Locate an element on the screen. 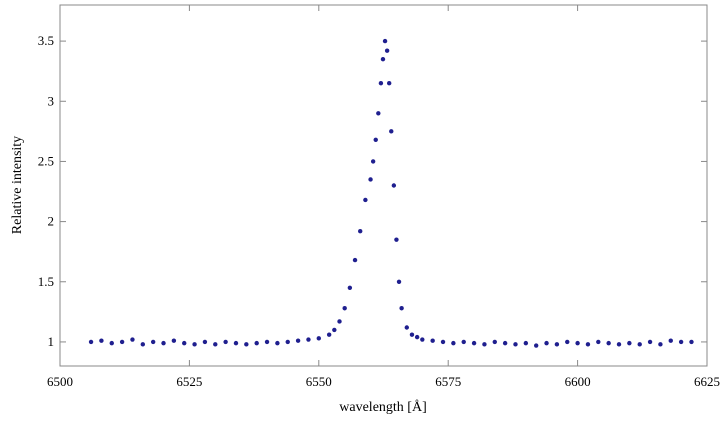 This screenshot has height=428, width=720. x-tick-label: 6550 is located at coordinates (319, 381).